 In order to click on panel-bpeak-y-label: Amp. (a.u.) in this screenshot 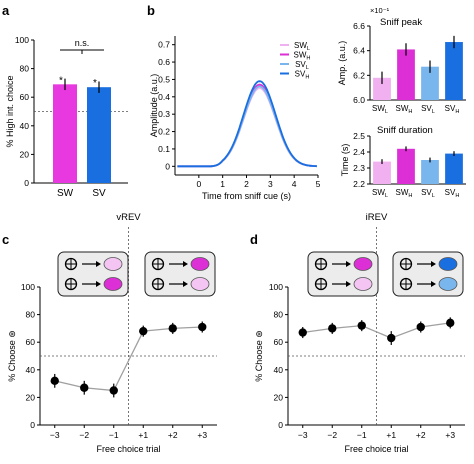, I will do `click(342, 63)`.